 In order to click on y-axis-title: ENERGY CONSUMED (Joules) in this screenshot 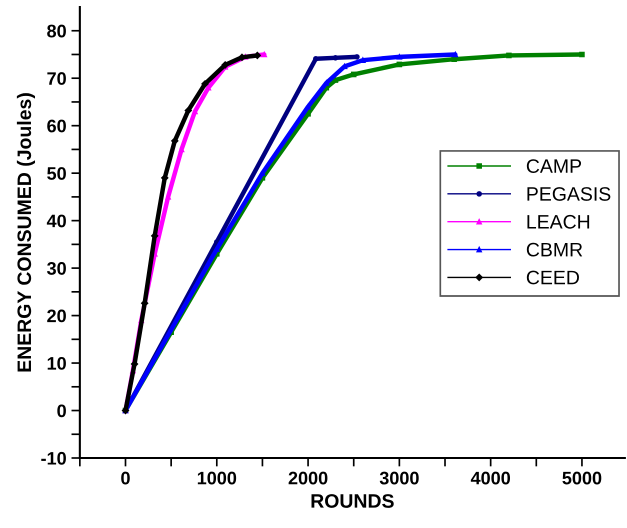, I will do `click(26, 232)`.